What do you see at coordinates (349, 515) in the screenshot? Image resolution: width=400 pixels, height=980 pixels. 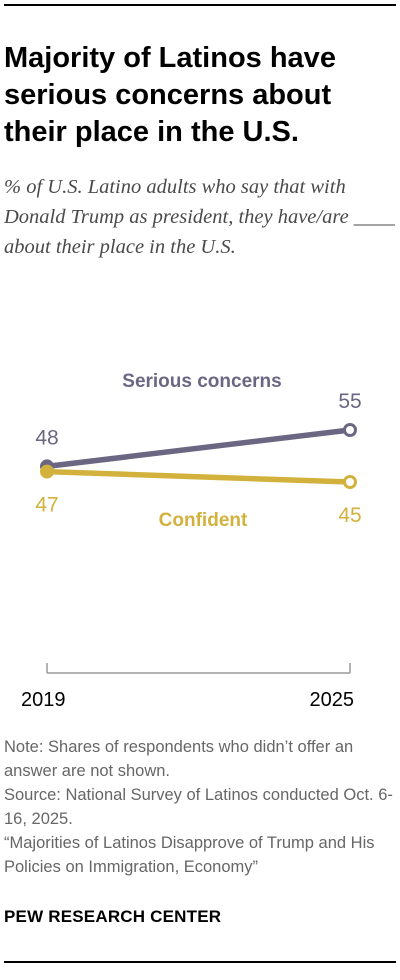 I see `data-label: 45` at bounding box center [349, 515].